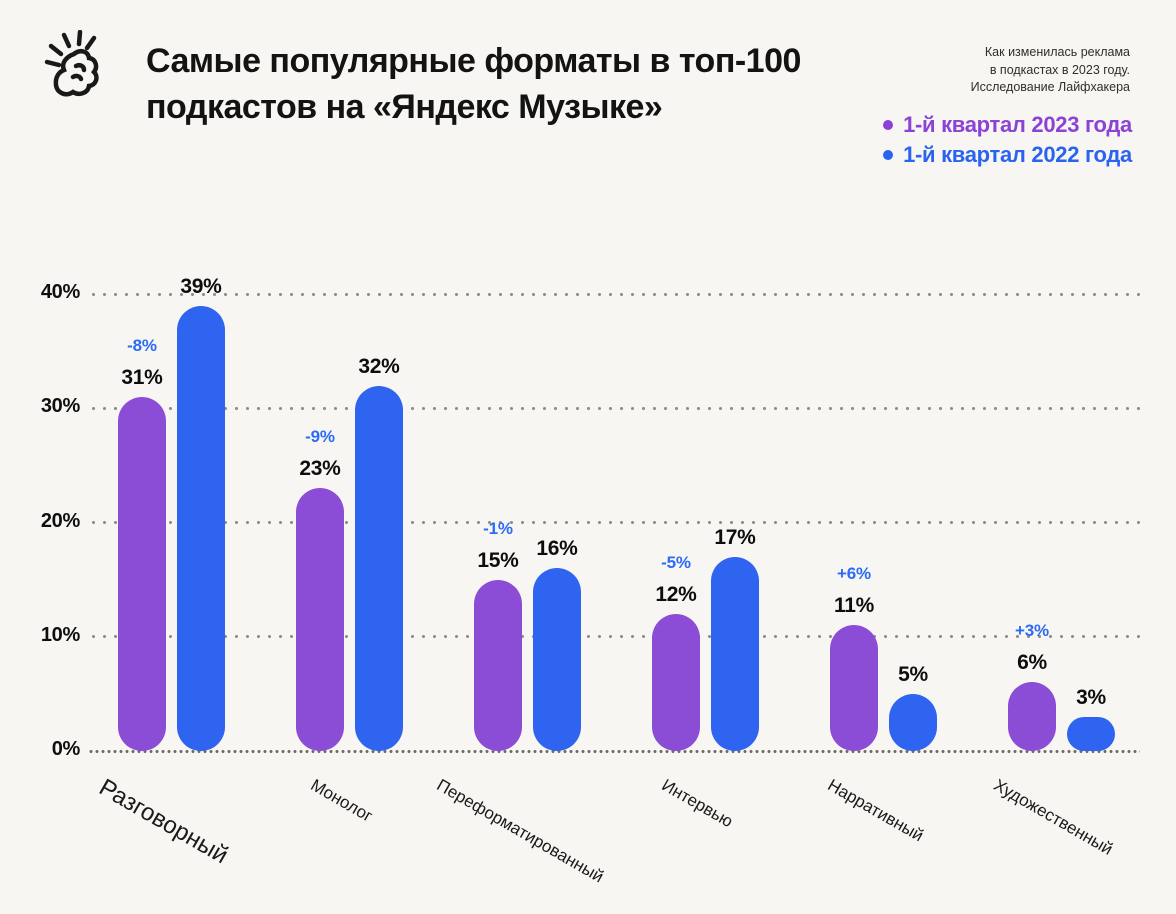 The width and height of the screenshot is (1176, 914). What do you see at coordinates (341, 800) in the screenshot?
I see `x-axis-category-label: Монолог` at bounding box center [341, 800].